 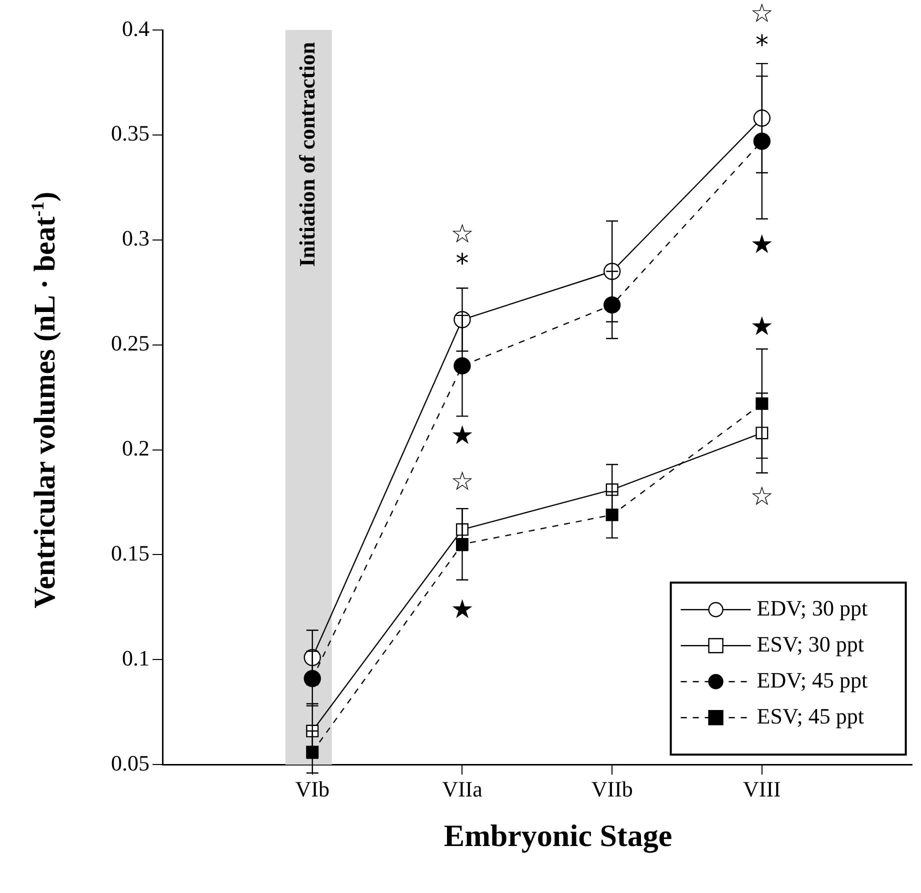 What do you see at coordinates (136, 28) in the screenshot?
I see `y-tick-label: 0.4` at bounding box center [136, 28].